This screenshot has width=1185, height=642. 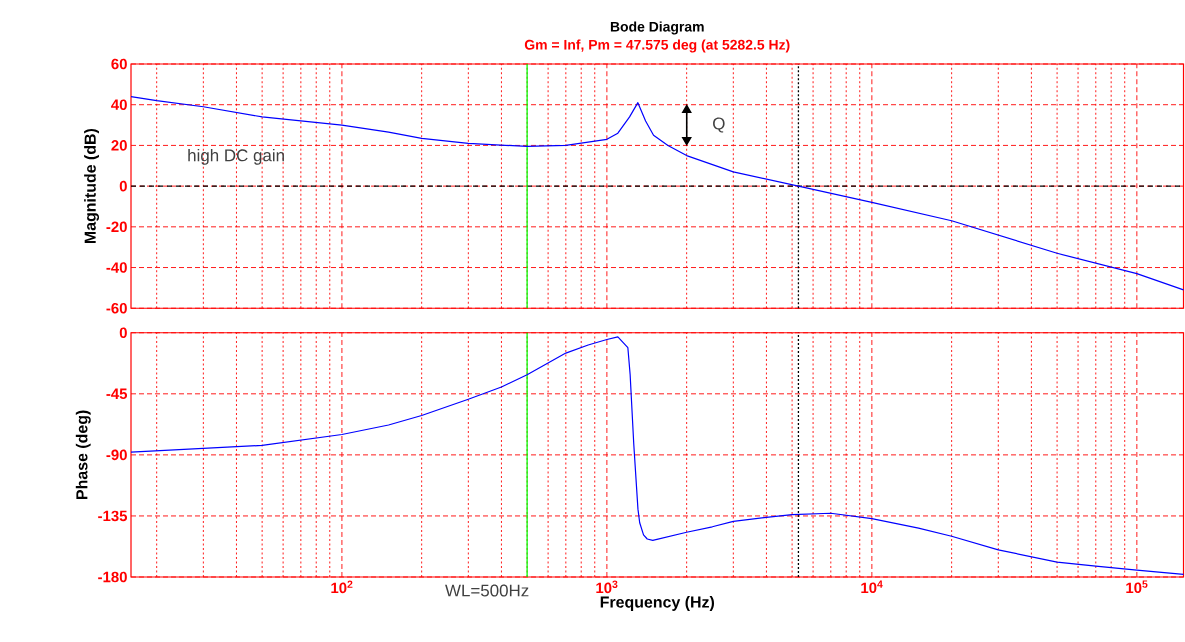 I want to click on x-axis-title: Frequency (Hz), so click(x=657, y=603).